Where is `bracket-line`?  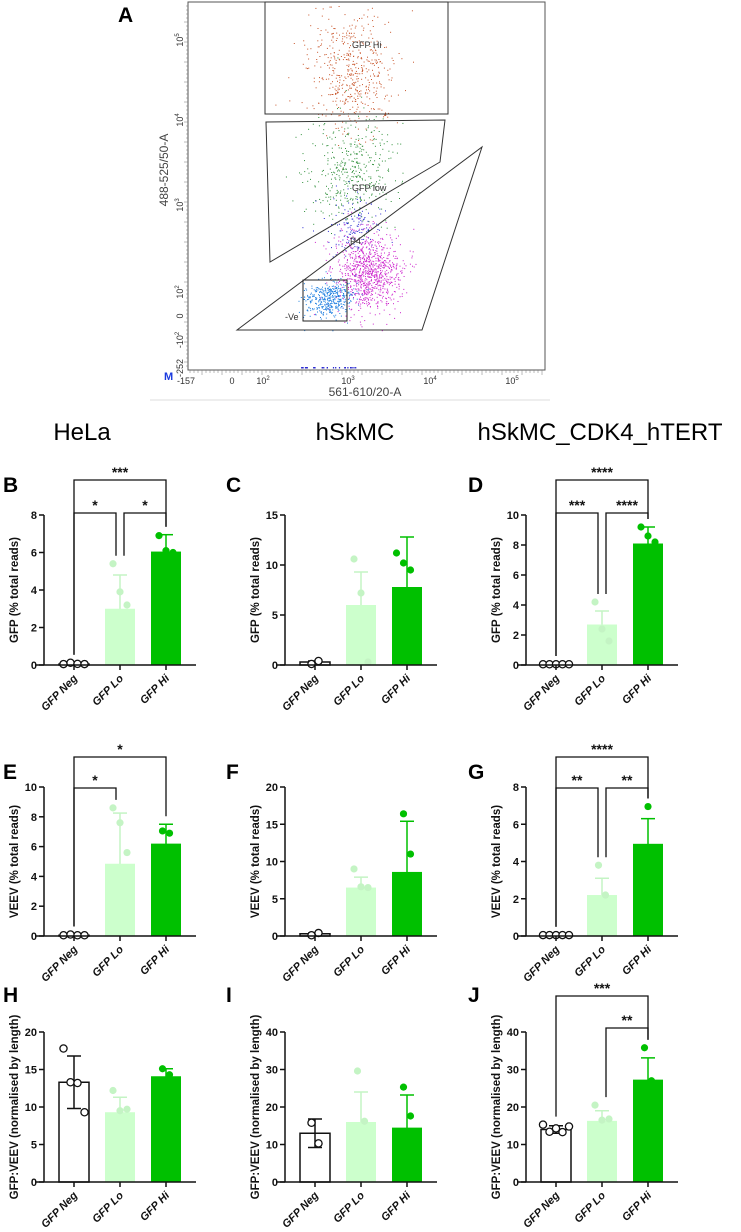
bracket-line is located at coordinates (602, 1056).